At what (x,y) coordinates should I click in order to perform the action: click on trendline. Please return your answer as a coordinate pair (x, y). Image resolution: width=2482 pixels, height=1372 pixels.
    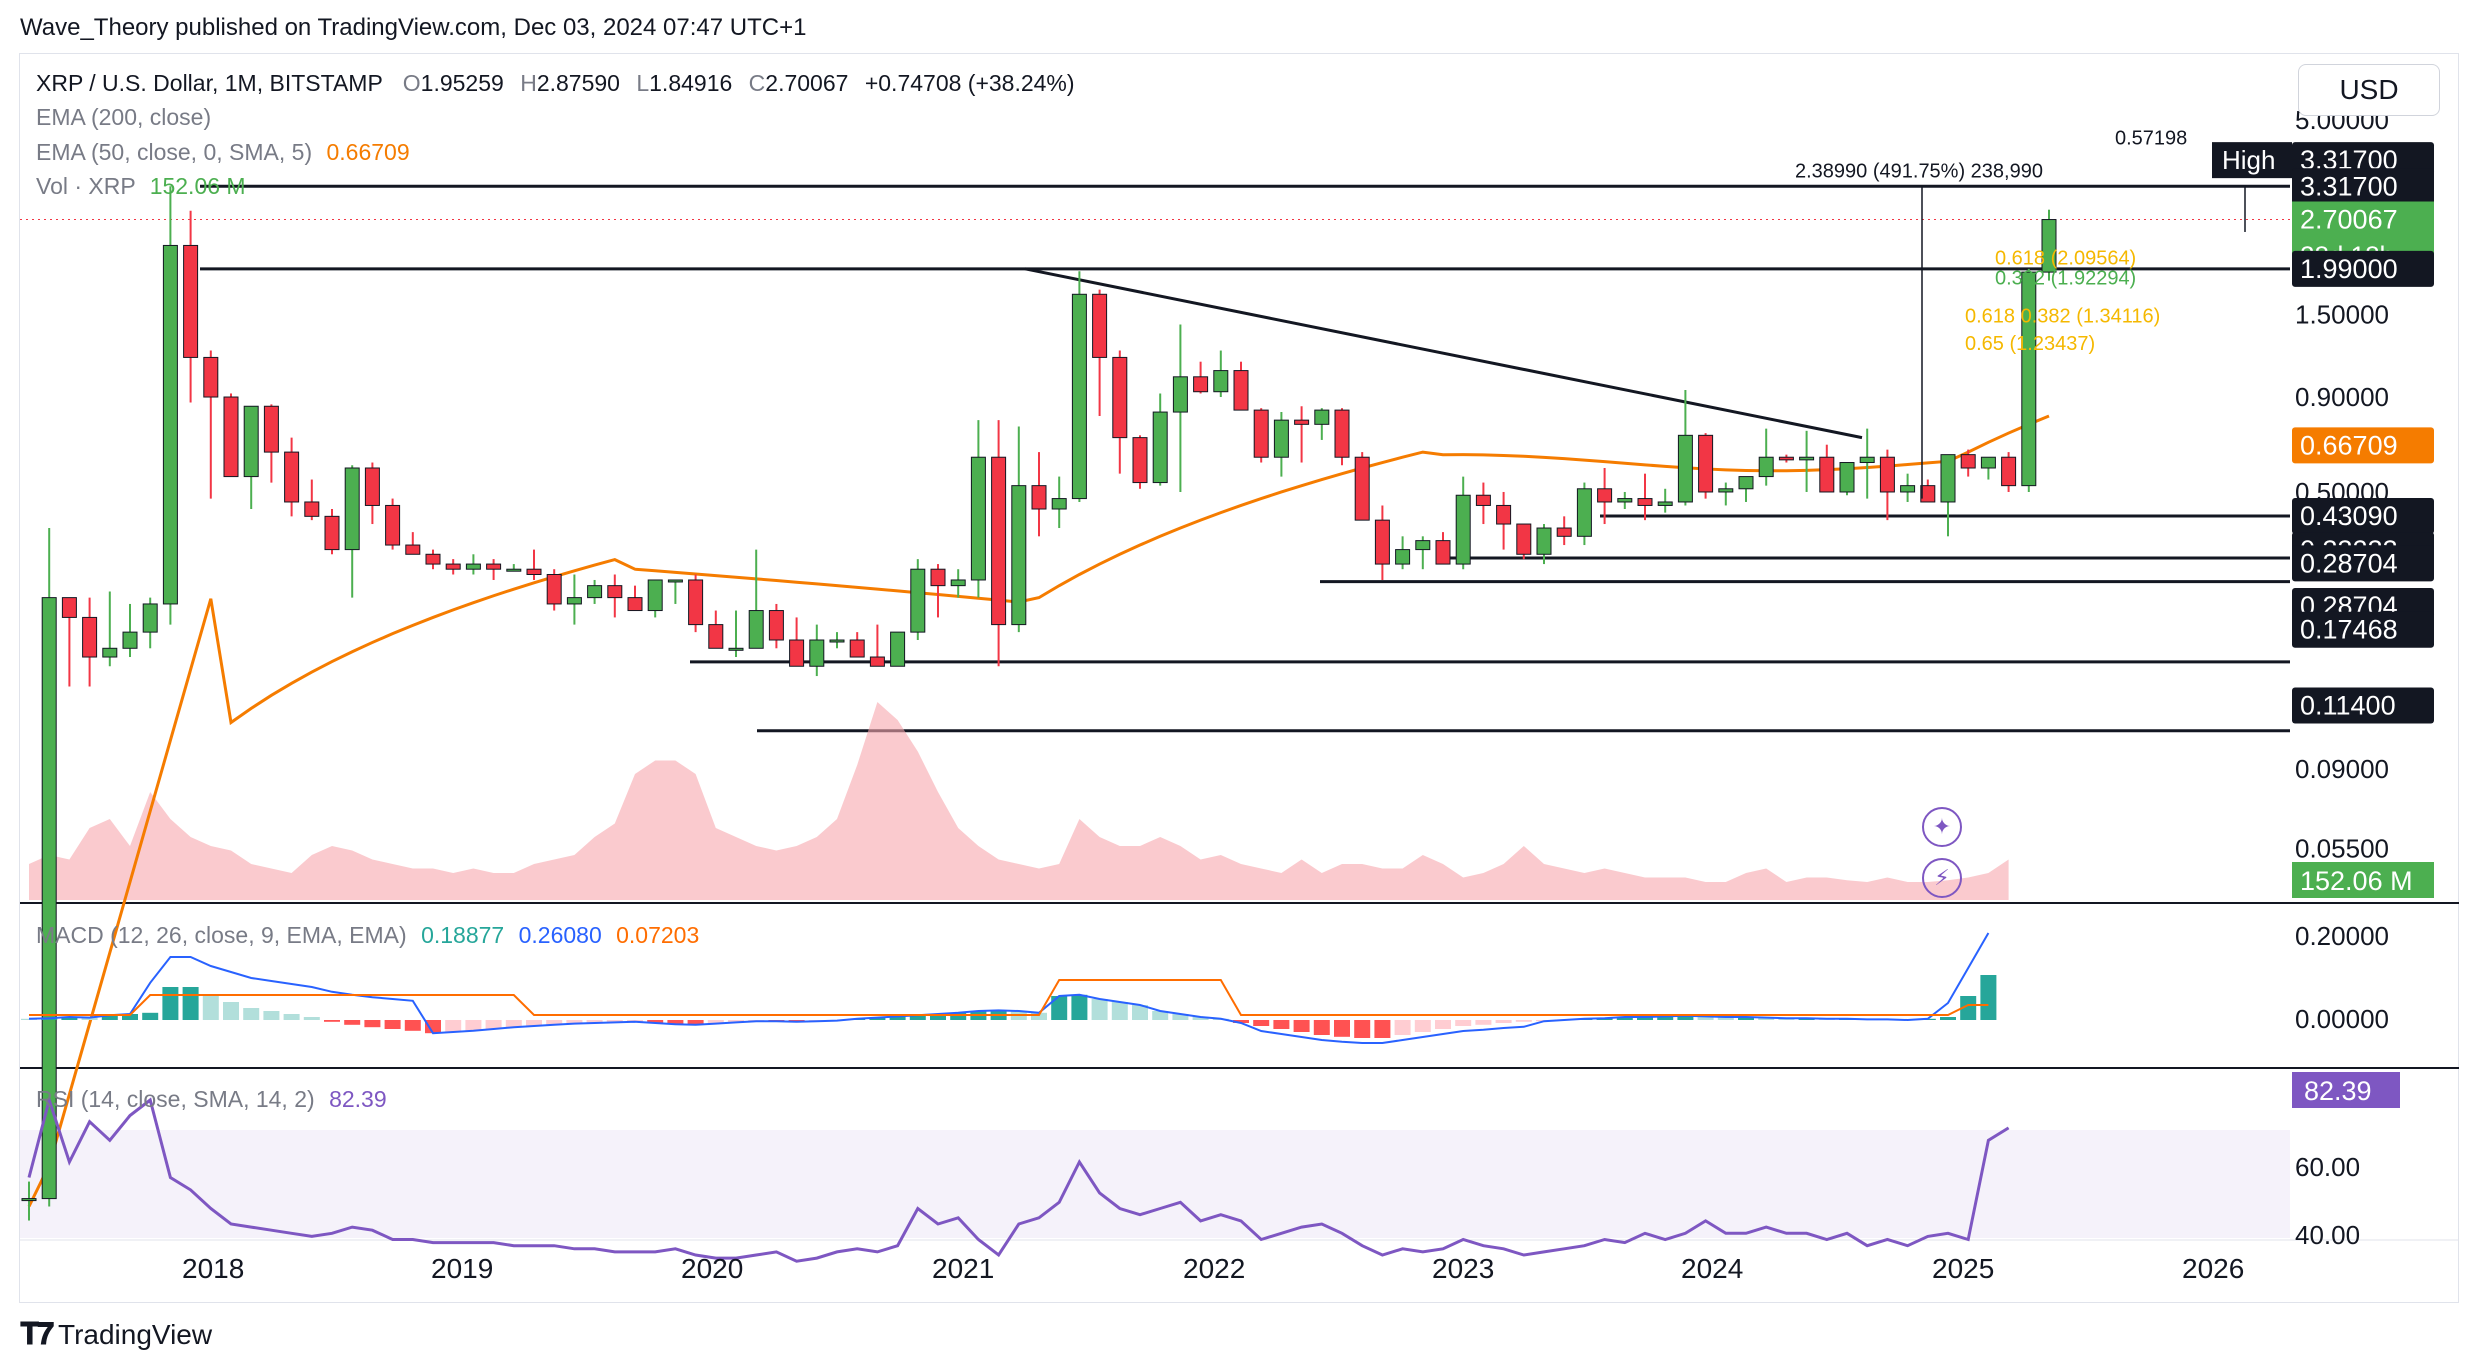
    Looking at the image, I should click on (1443, 353).